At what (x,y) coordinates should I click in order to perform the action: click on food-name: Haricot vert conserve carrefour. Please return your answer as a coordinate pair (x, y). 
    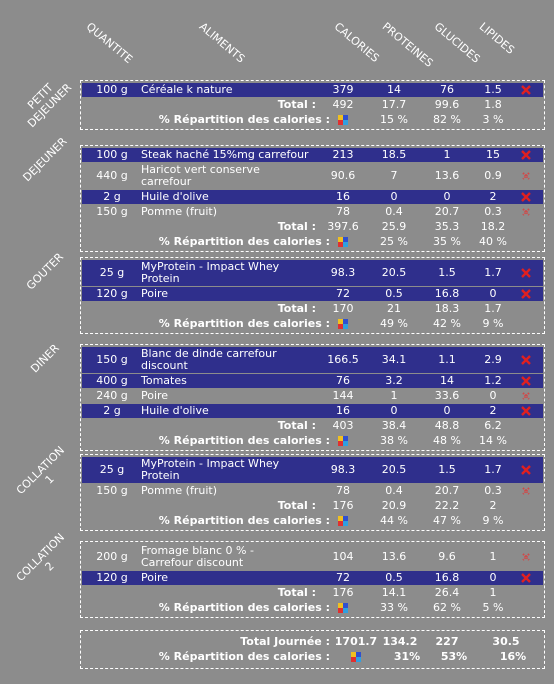
    Looking at the image, I should click on (200, 175).